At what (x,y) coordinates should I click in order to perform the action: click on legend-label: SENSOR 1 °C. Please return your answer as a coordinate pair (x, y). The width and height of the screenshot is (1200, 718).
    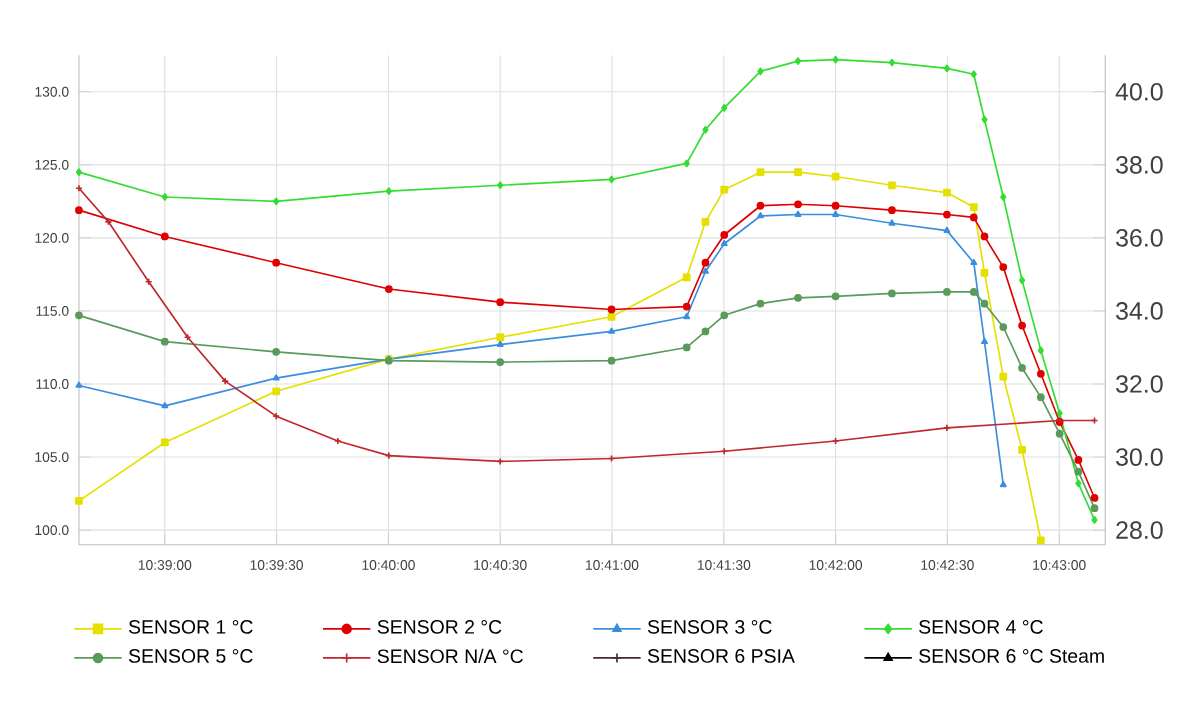
    Looking at the image, I should click on (190, 626).